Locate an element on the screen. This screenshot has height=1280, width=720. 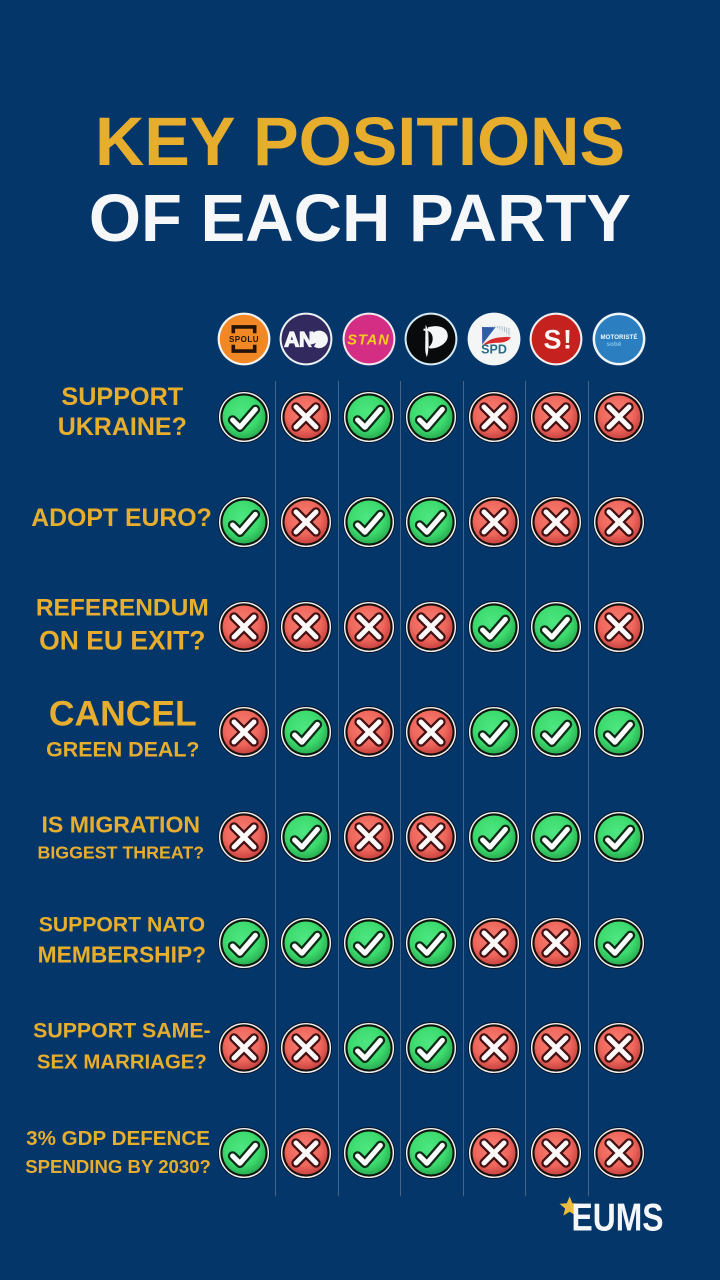
svg-text: SPD is located at coordinates (494, 349).